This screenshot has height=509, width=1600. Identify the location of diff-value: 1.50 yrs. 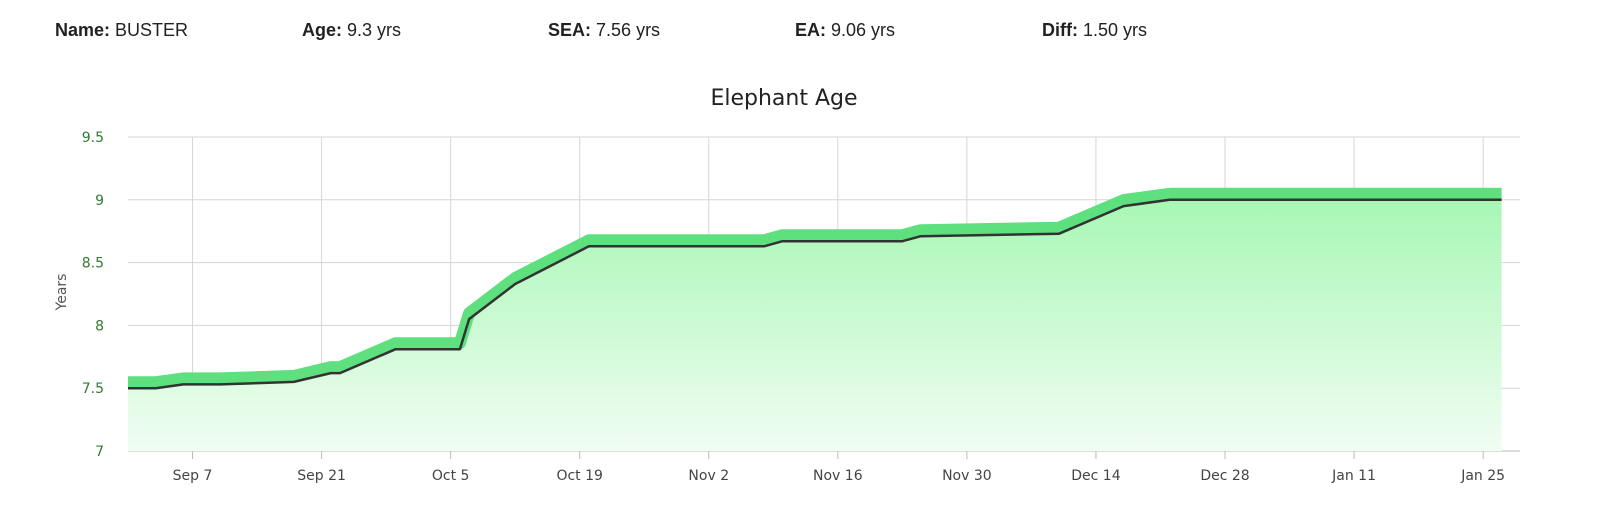
(1115, 30).